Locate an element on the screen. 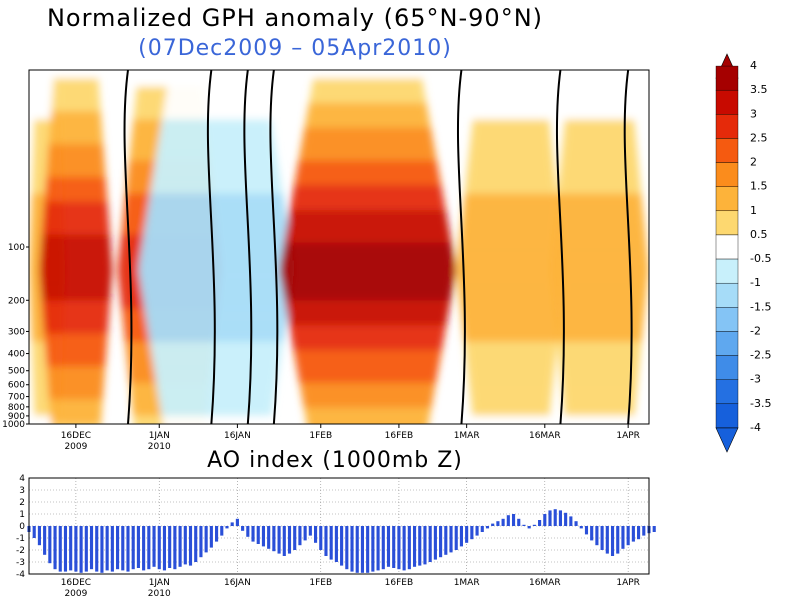 This screenshot has width=800, height=600. x-tick-label: 16JAN is located at coordinates (237, 436).